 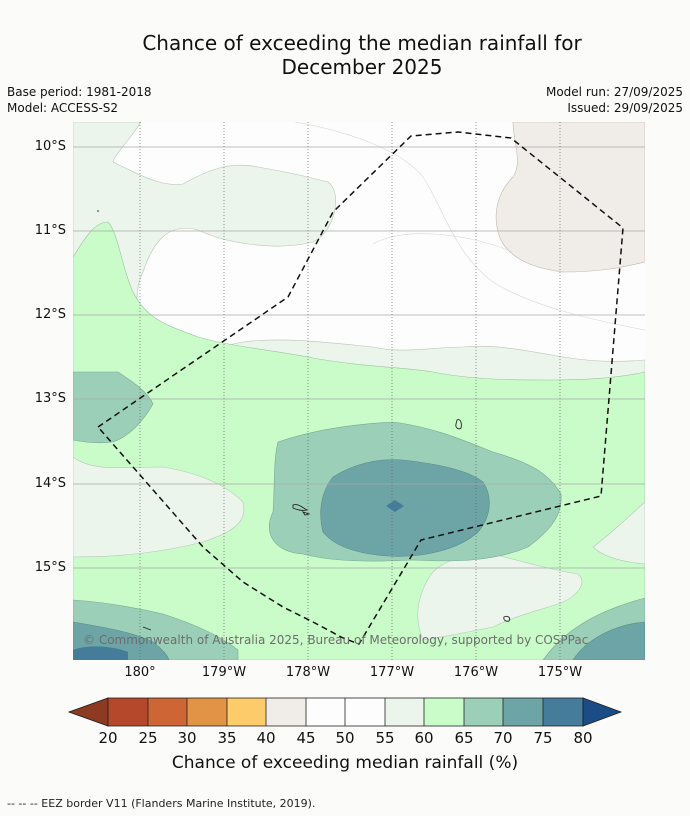 I want to click on lat-label-10s: 10°S, so click(x=50, y=146).